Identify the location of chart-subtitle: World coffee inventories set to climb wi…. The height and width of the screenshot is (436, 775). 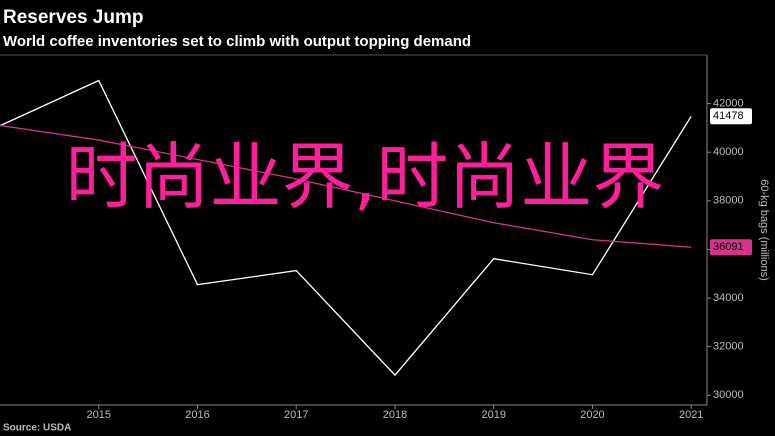
(237, 41).